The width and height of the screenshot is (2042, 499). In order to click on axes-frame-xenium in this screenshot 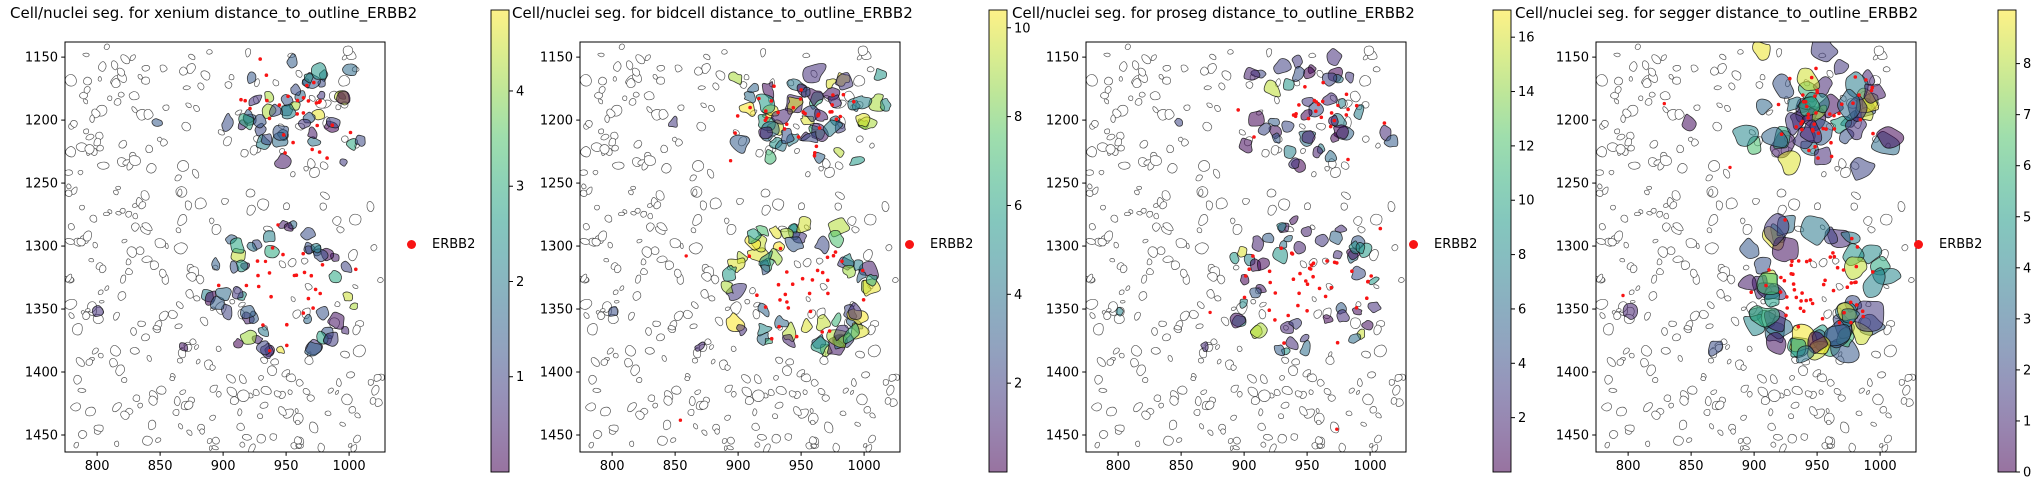, I will do `click(225, 247)`.